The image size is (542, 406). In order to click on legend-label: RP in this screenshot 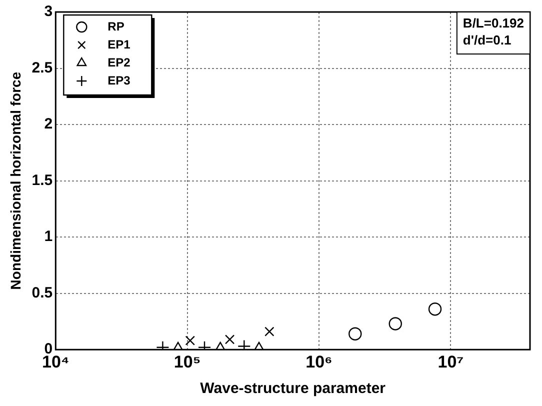, I will do `click(116, 26)`.